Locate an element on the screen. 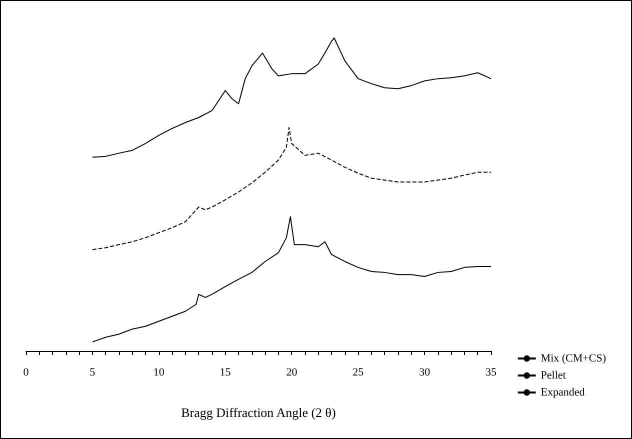 This screenshot has height=439, width=632. x-tick-label: 5 is located at coordinates (93, 372).